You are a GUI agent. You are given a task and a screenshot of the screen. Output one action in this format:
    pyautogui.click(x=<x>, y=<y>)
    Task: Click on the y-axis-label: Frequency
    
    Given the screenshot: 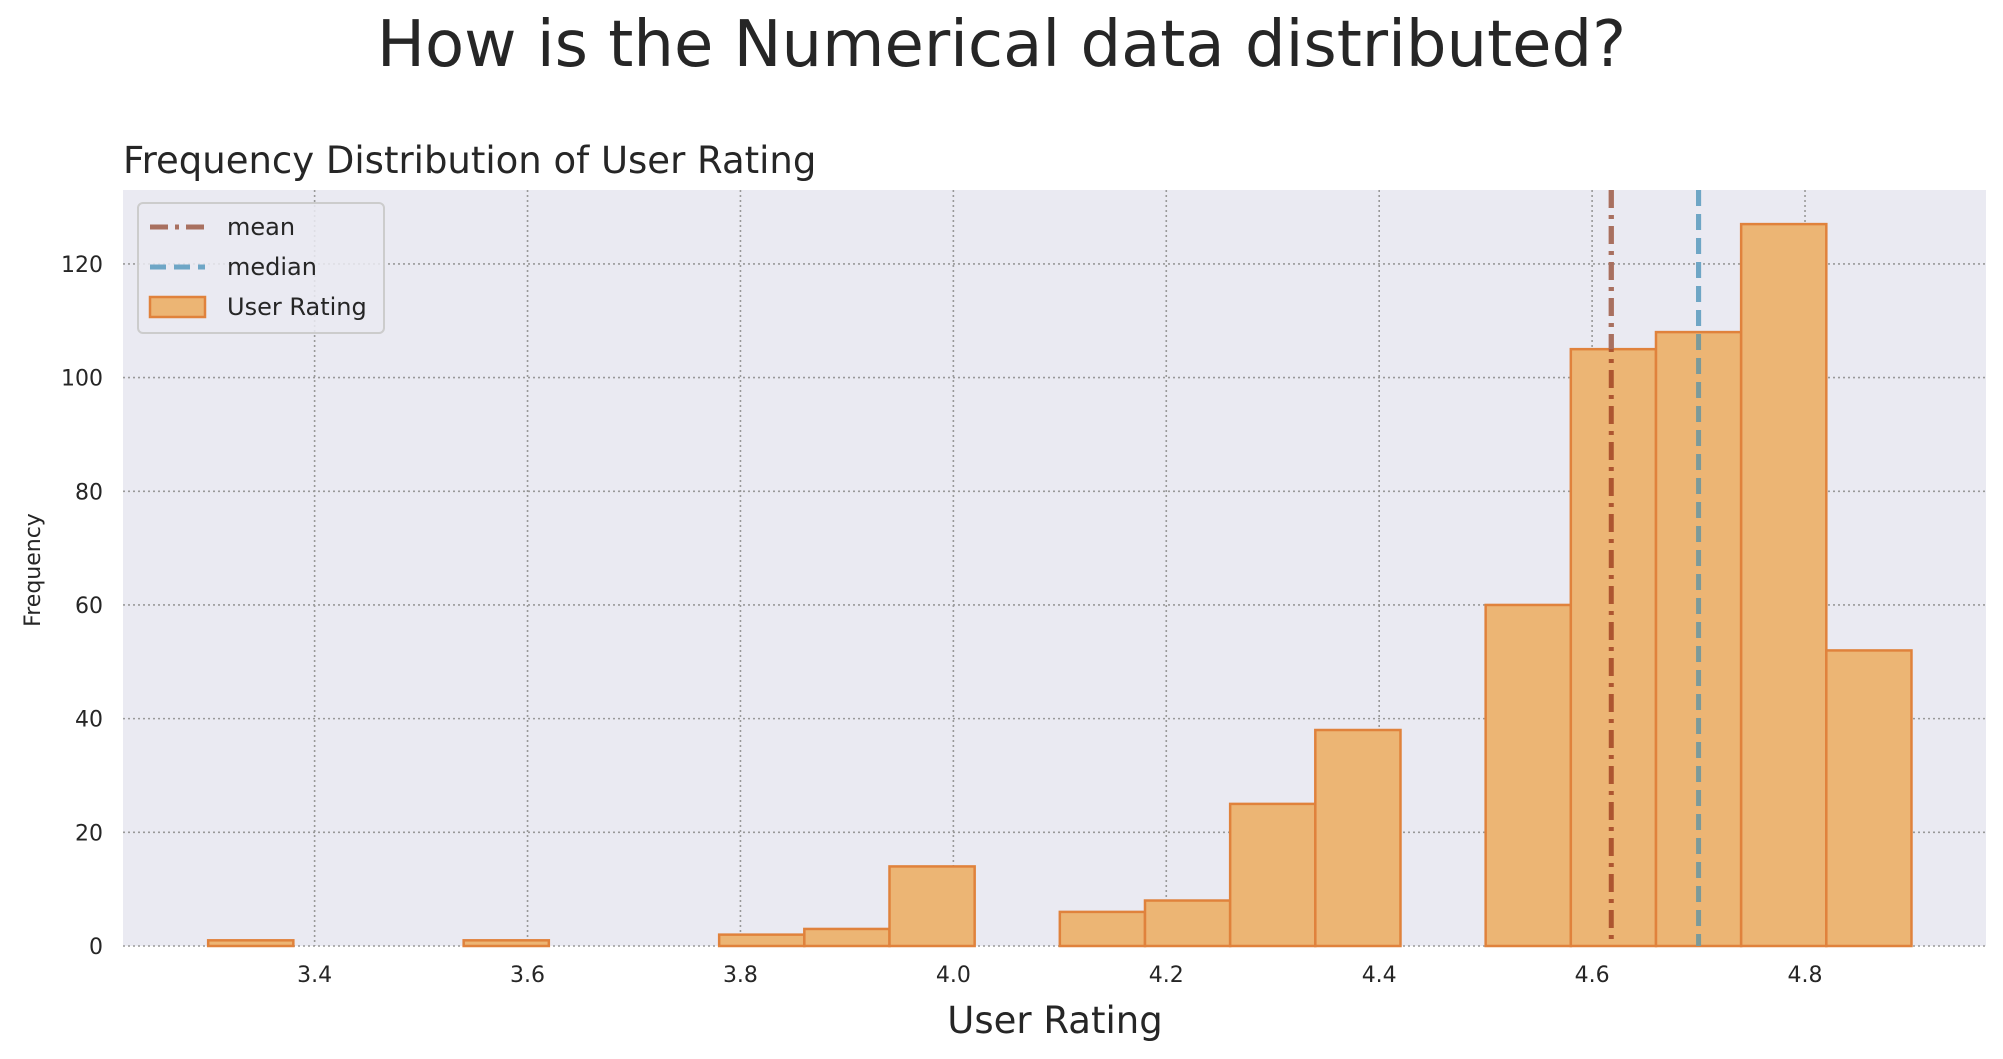 What is the action you would take?
    pyautogui.click(x=33, y=570)
    